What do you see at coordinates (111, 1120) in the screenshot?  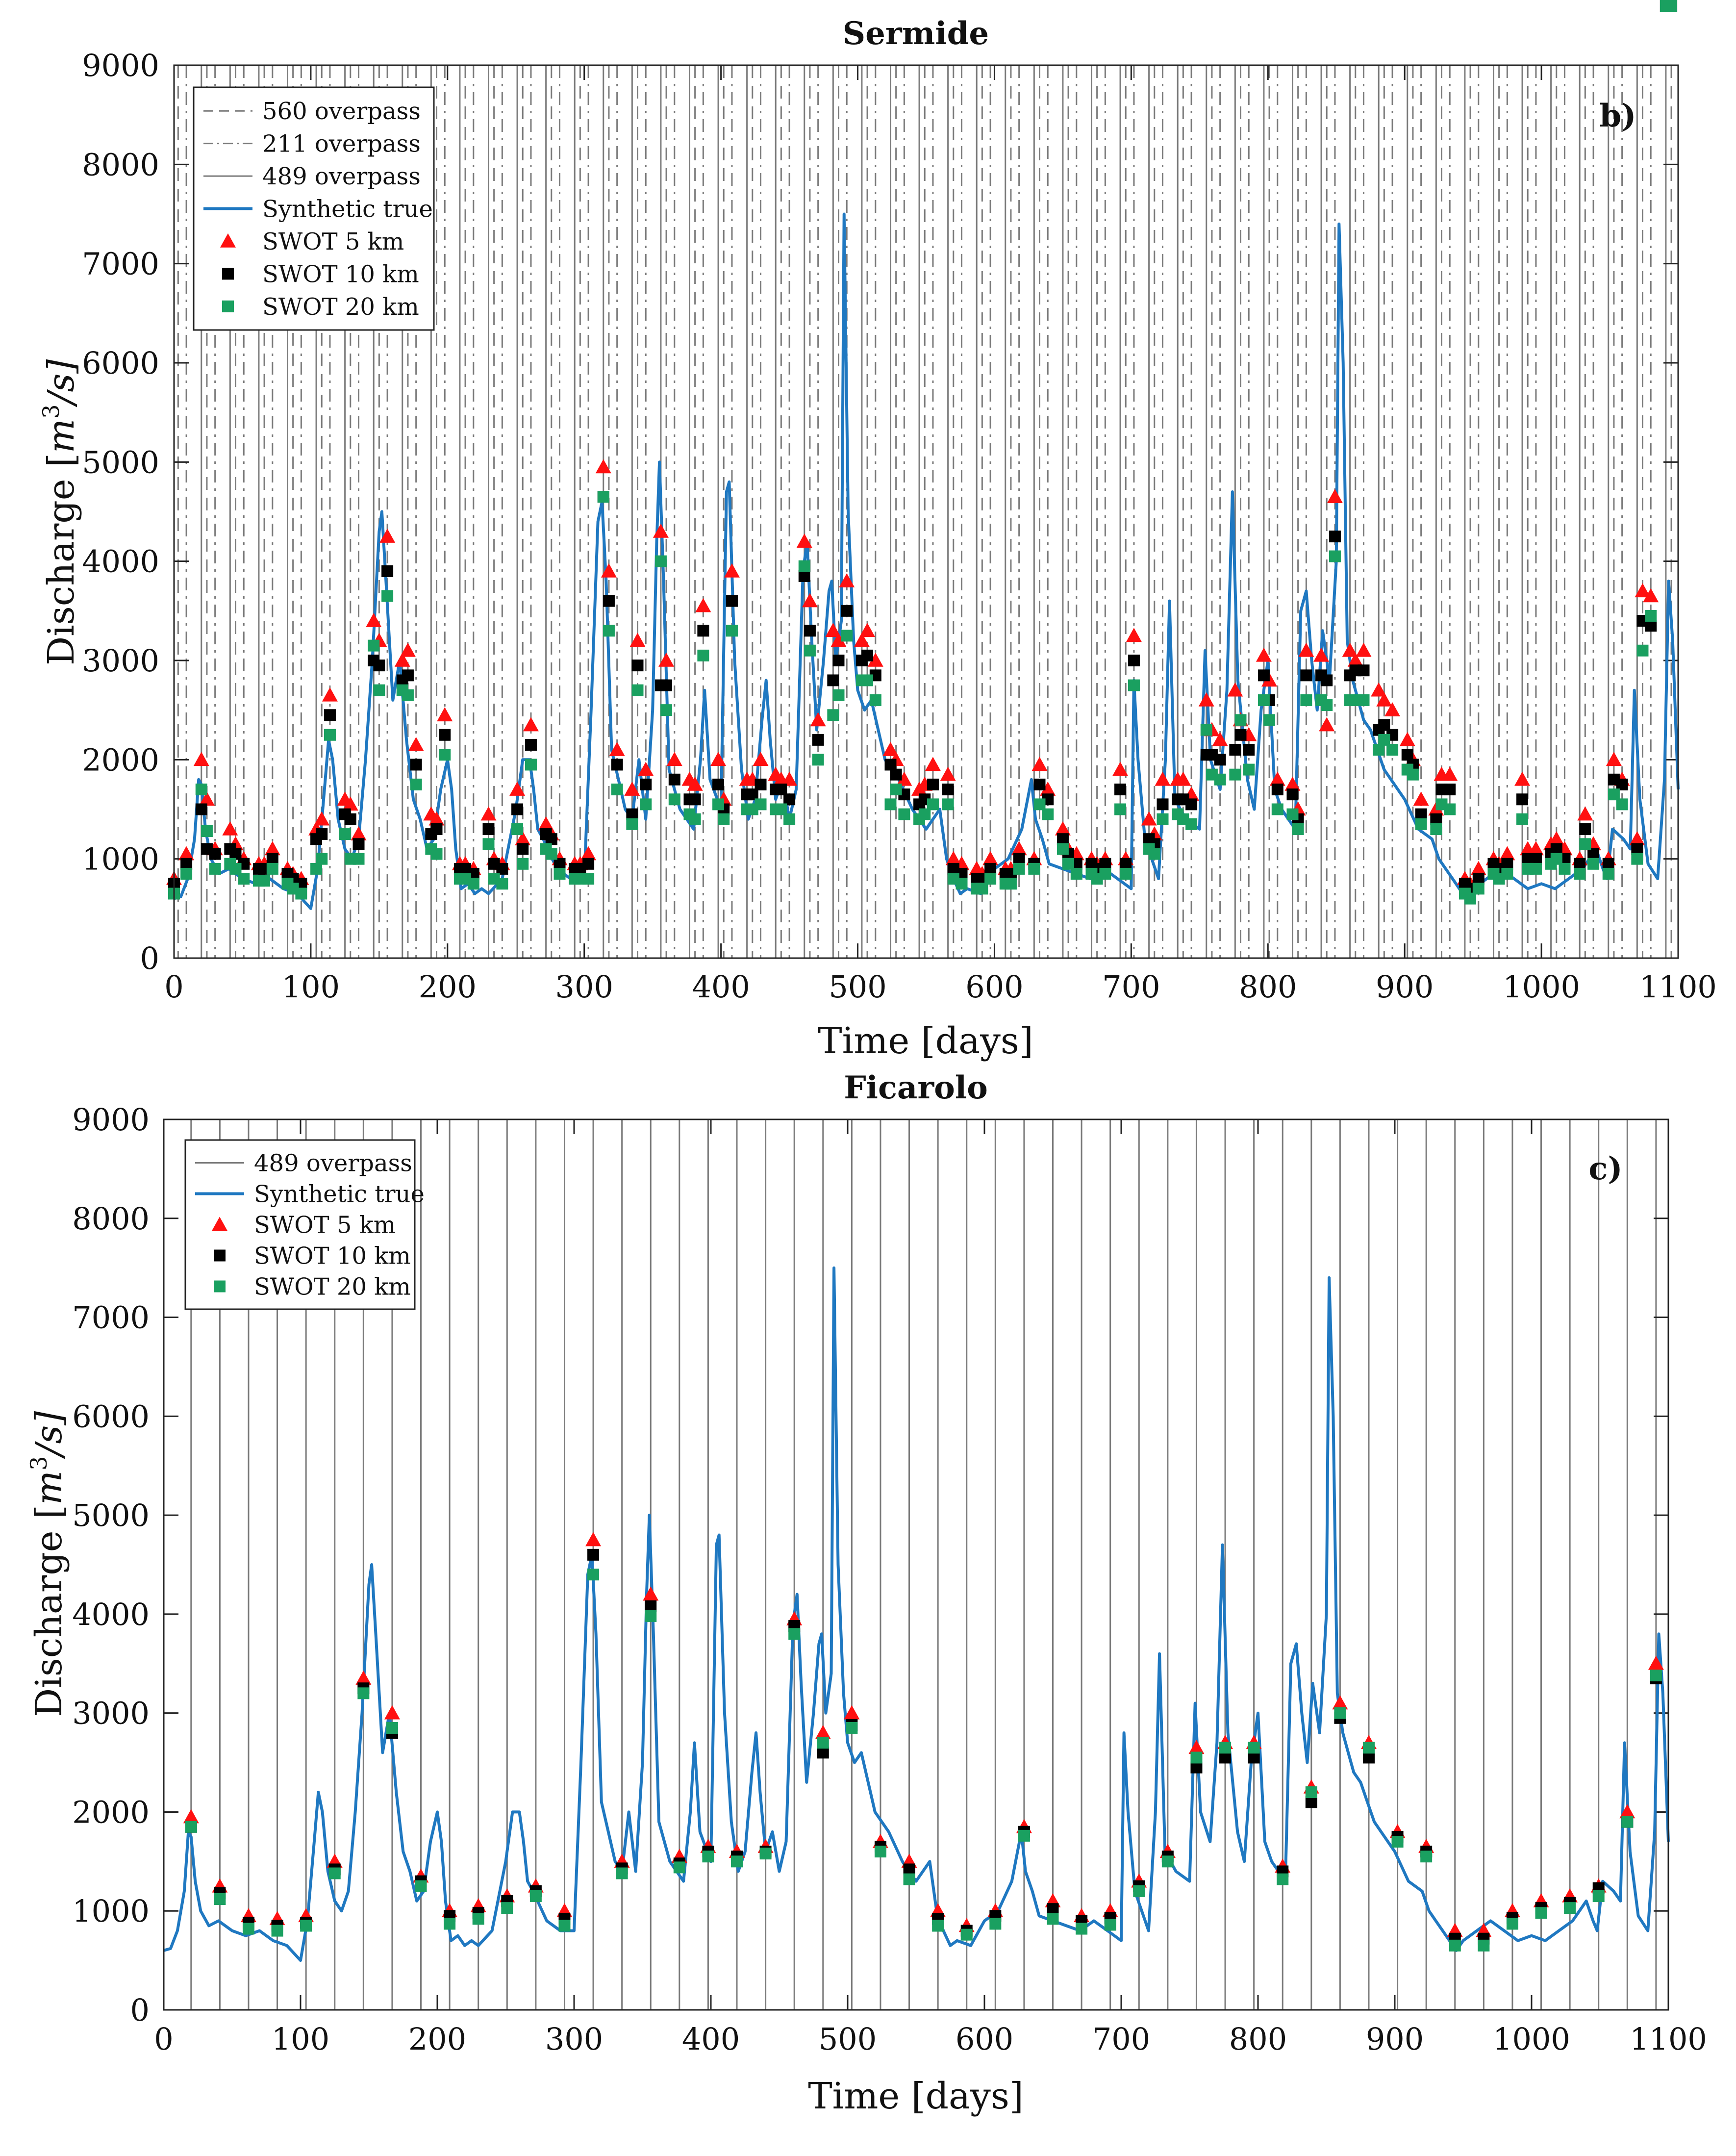 I see `y-tick-label: 9000` at bounding box center [111, 1120].